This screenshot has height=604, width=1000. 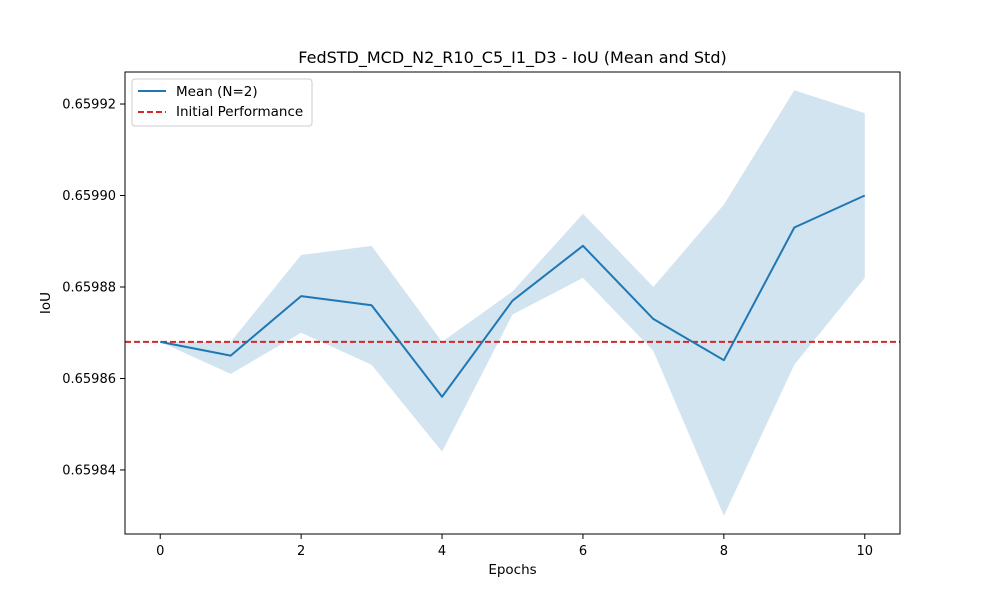 I want to click on y-tick-label: 0.65986, so click(x=89, y=379).